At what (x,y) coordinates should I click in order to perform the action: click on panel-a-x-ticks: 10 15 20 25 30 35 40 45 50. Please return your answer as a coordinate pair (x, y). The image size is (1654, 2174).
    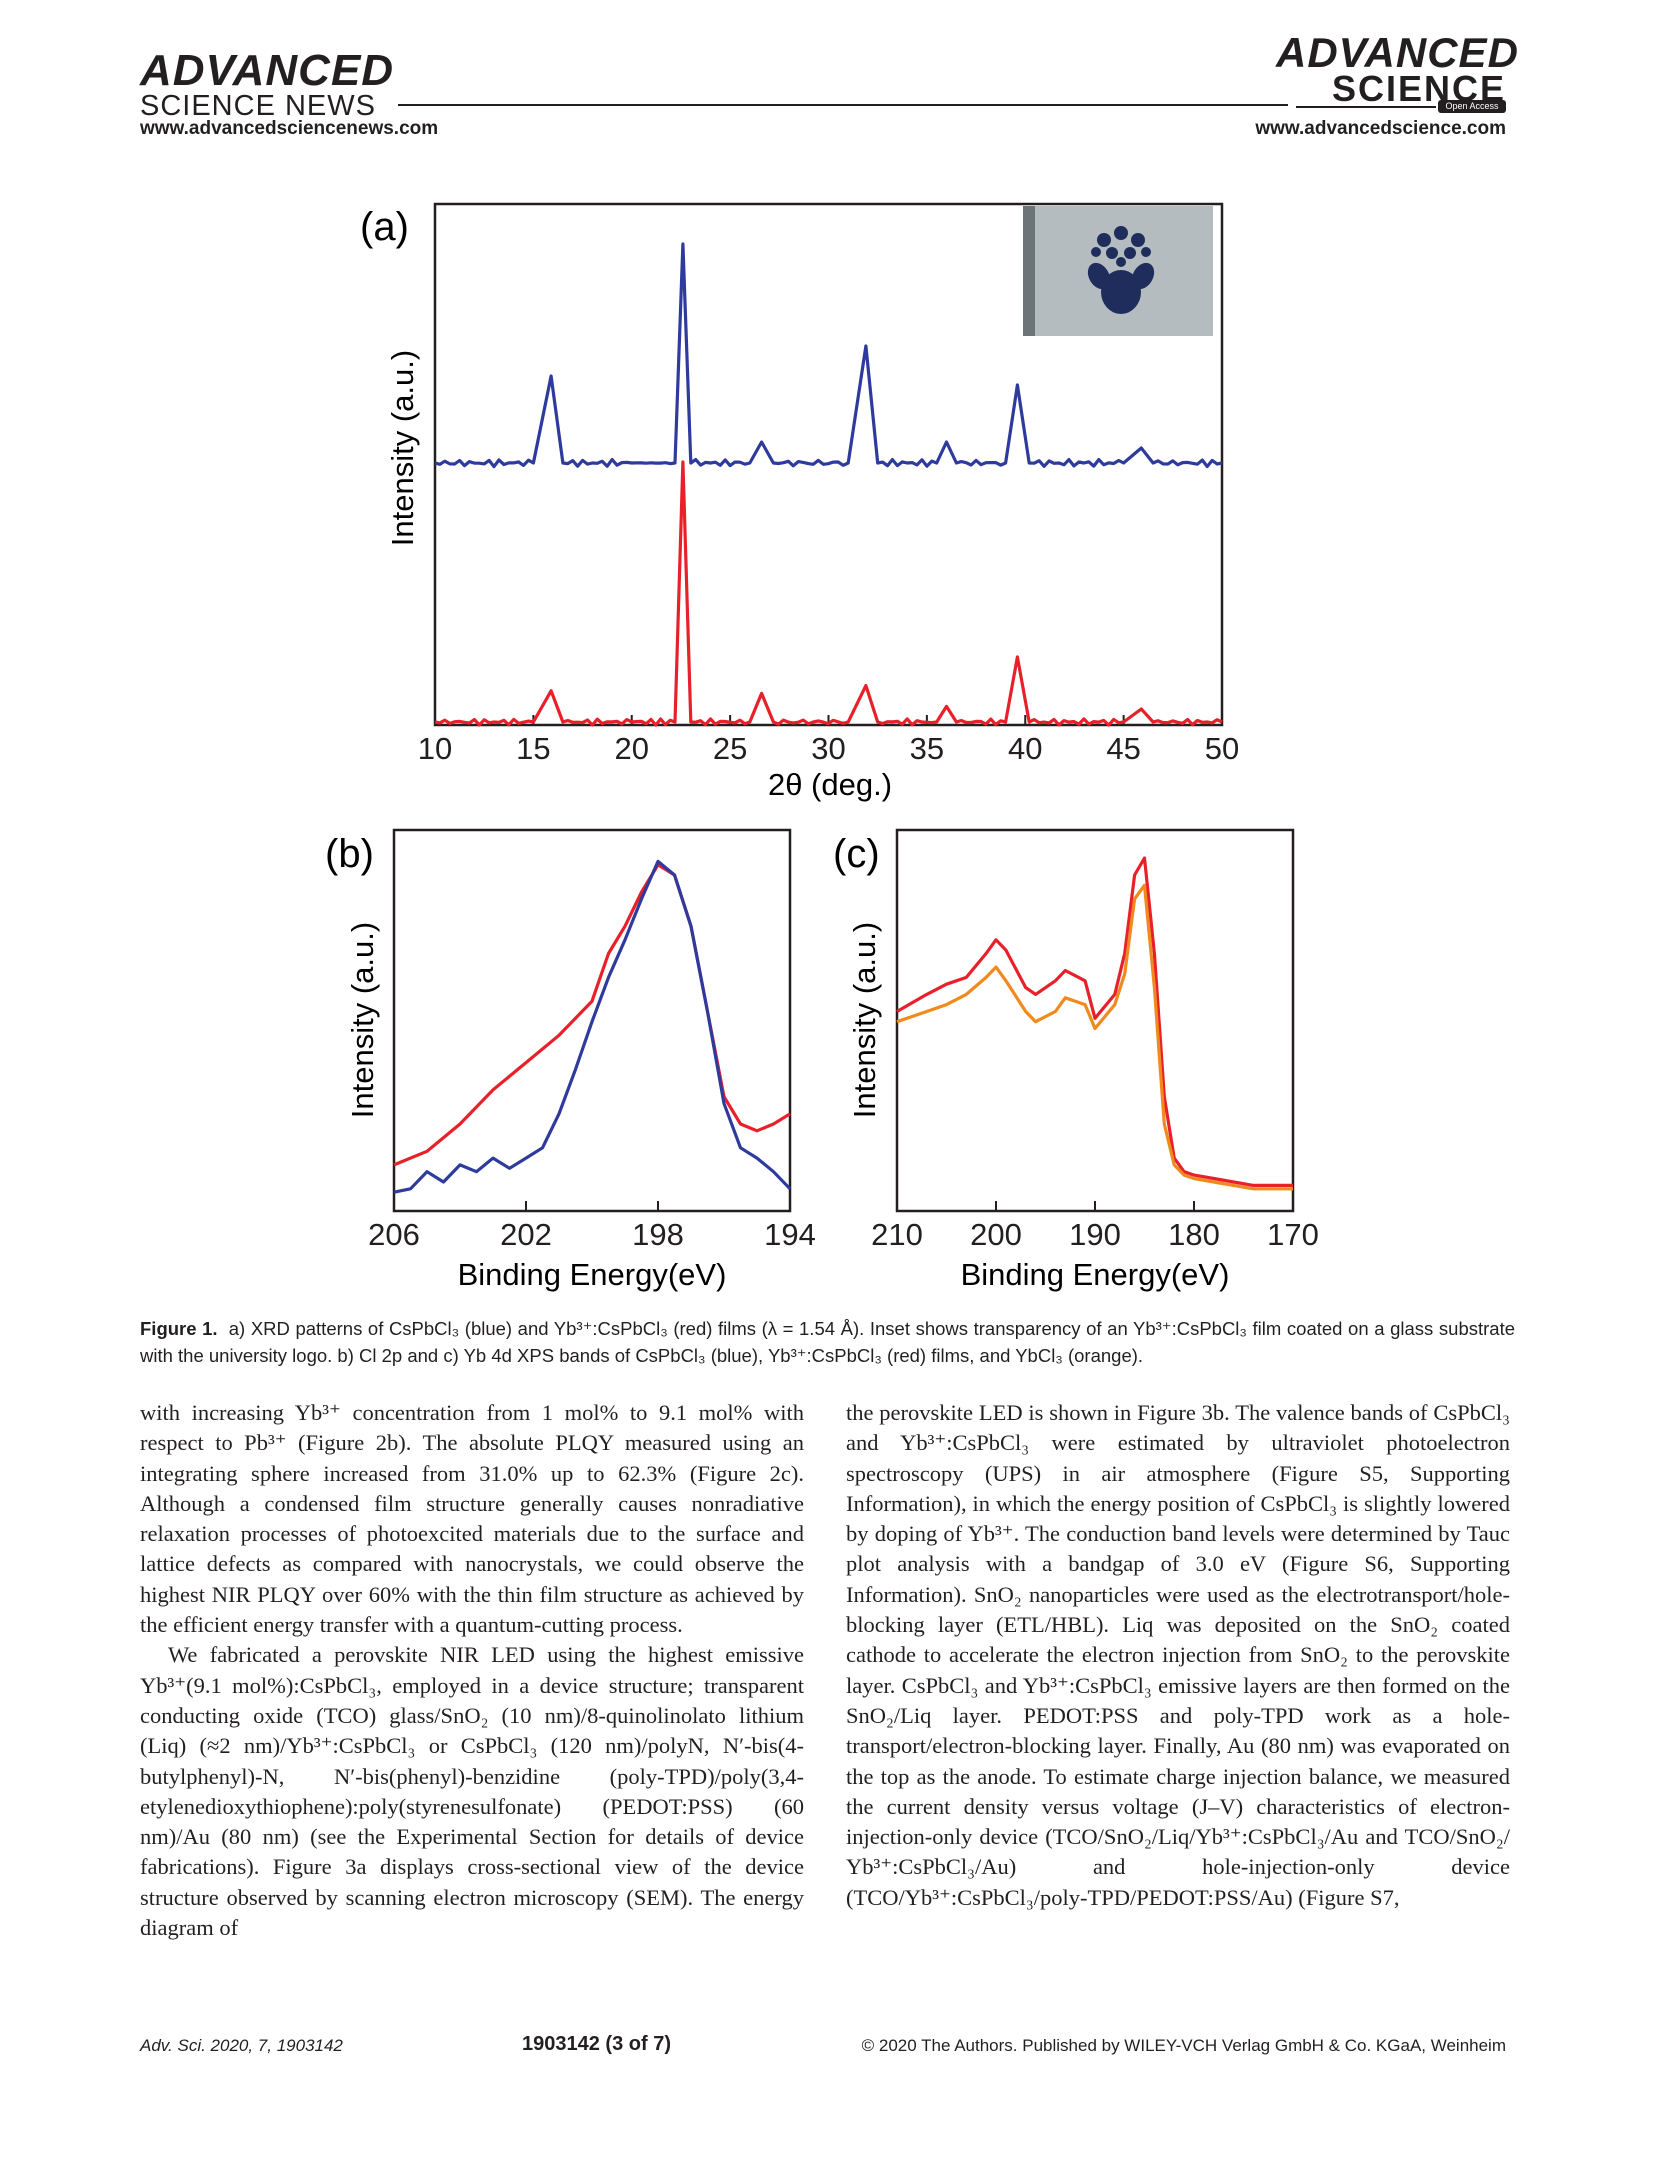
    Looking at the image, I should click on (828, 740).